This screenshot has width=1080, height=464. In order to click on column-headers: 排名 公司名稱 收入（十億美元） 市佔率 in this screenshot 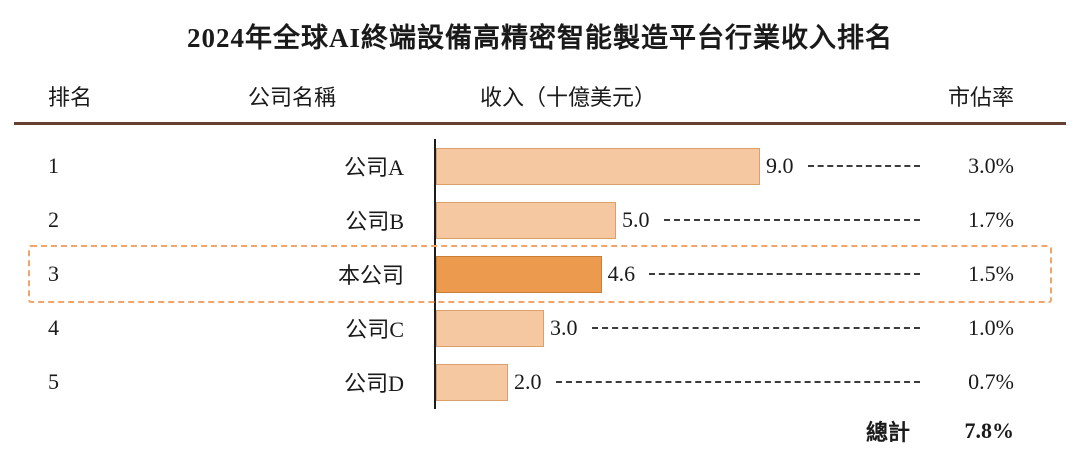, I will do `click(540, 96)`.